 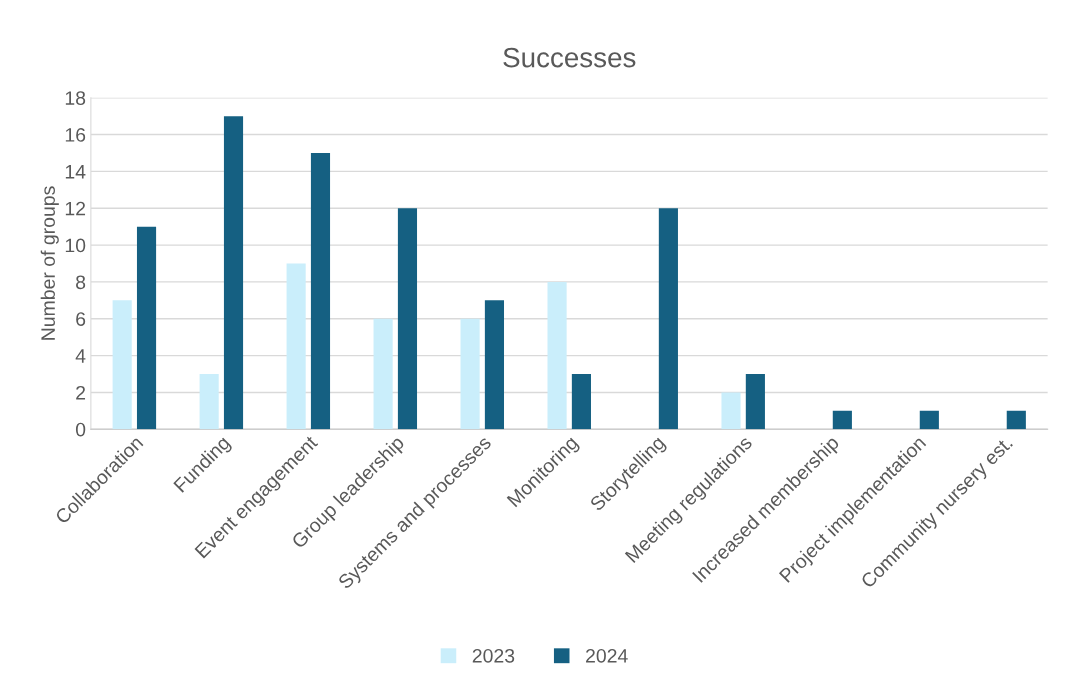 I want to click on y-tick-label: 16, so click(x=75, y=135).